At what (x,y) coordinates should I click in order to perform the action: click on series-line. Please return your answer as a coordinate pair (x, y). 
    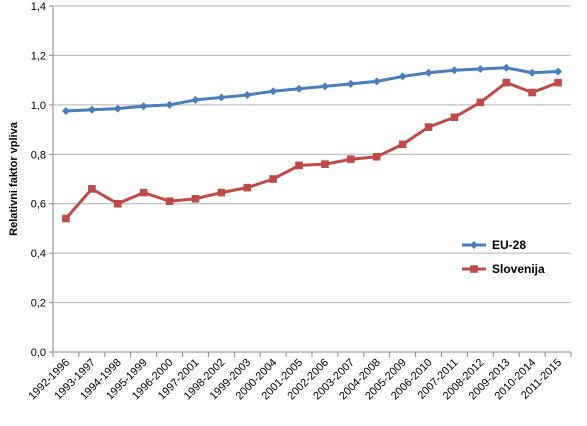
    Looking at the image, I should click on (312, 89).